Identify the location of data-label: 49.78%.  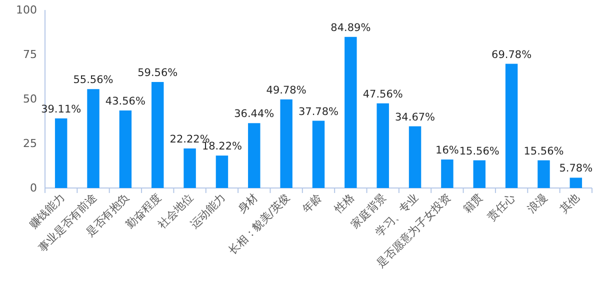
(286, 90).